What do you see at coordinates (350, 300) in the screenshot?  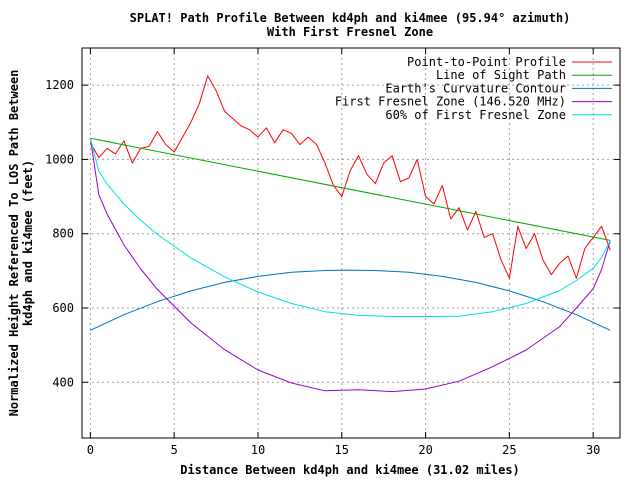 I see `series-earth-s-curvature-contour-line` at bounding box center [350, 300].